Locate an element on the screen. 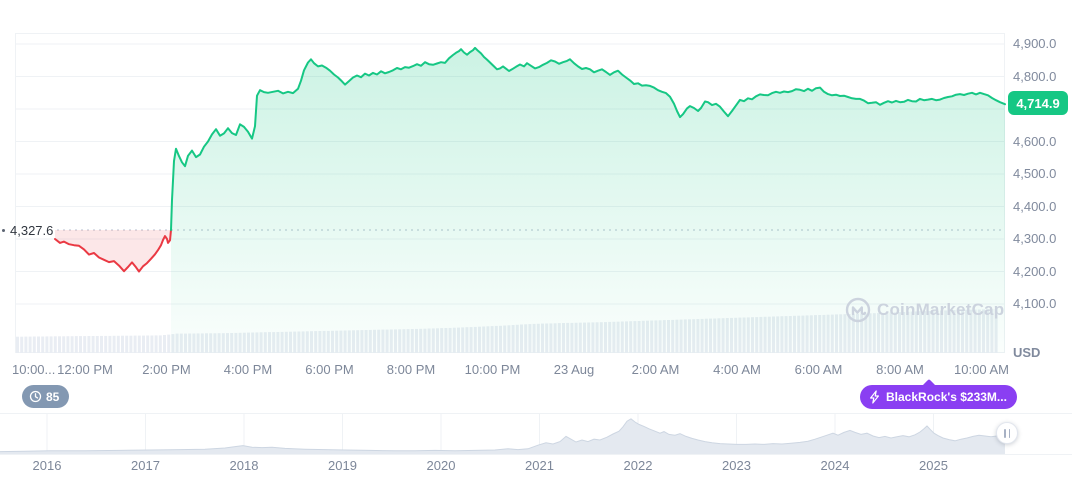 Image resolution: width=1072 pixels, height=477 pixels. x-axis-label: 6:00 AM is located at coordinates (818, 369).